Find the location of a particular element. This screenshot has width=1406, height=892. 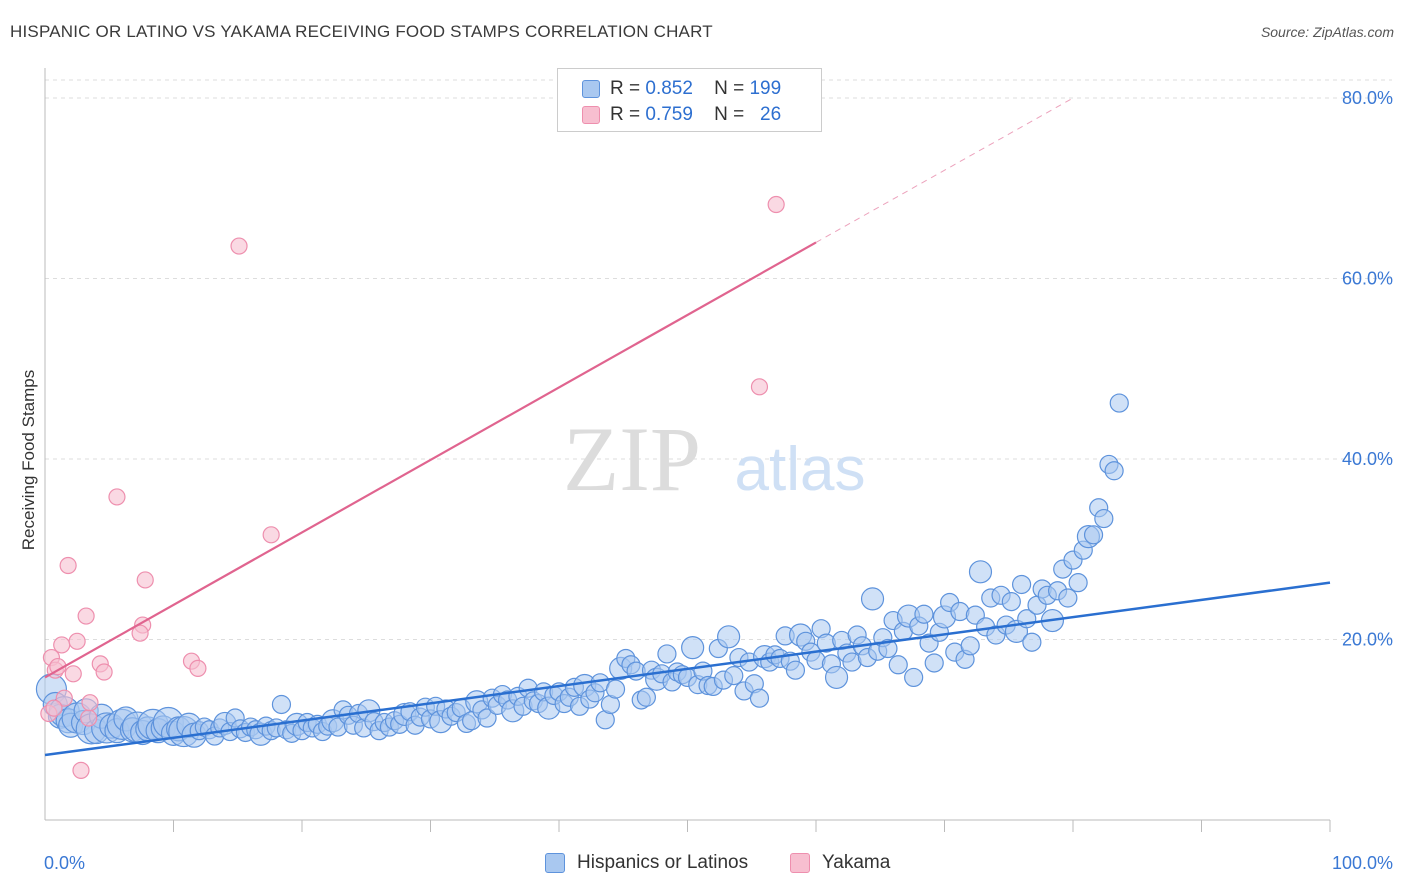

r-value-yakama: 0.759 is located at coordinates (669, 114).